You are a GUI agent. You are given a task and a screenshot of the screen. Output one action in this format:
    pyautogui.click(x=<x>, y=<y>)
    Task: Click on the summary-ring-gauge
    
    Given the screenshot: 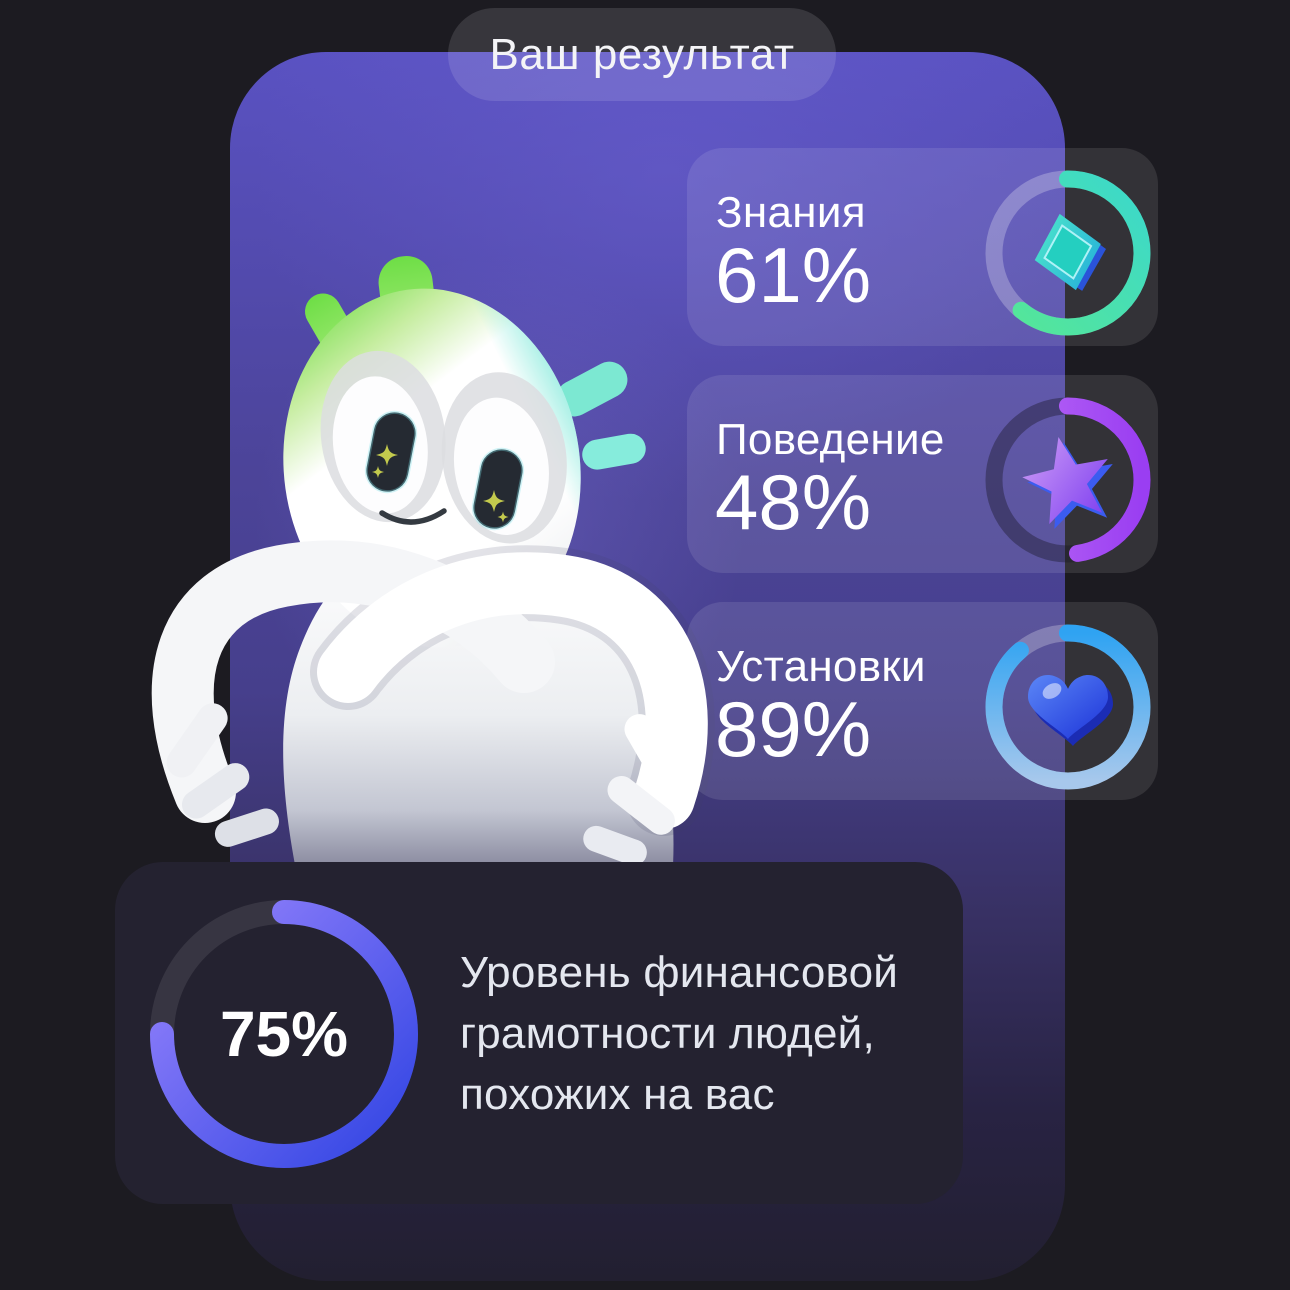 What is the action you would take?
    pyautogui.click(x=284, y=1034)
    